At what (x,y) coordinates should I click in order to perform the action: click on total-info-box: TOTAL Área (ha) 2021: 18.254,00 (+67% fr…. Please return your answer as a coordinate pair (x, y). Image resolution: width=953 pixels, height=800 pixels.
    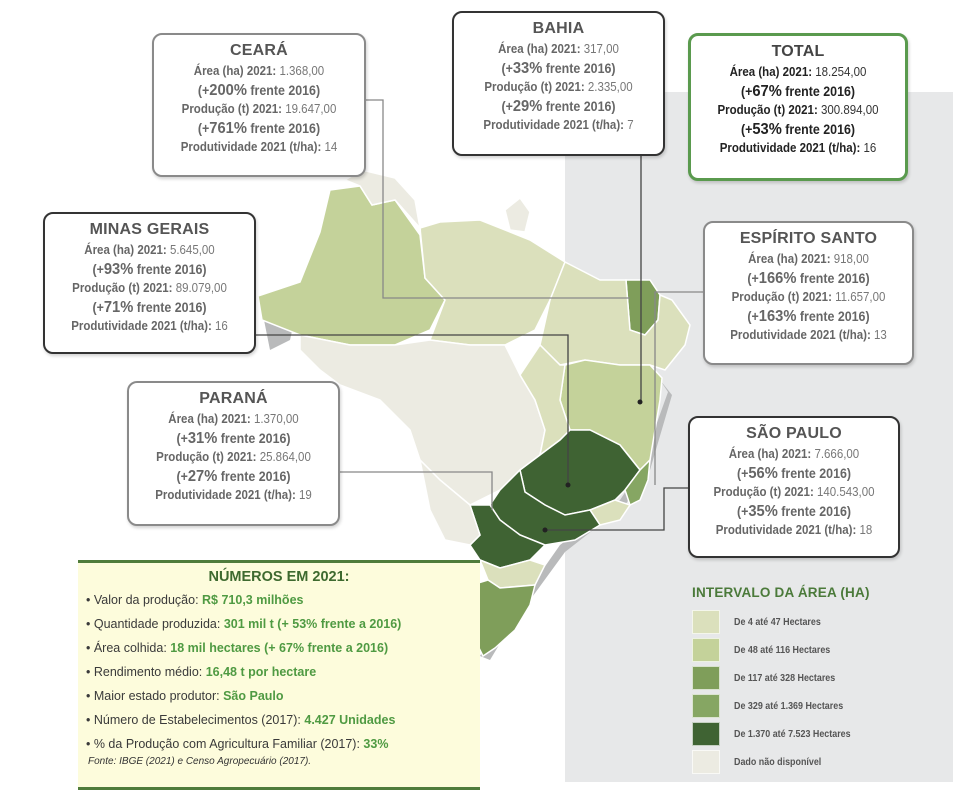
    Looking at the image, I should click on (798, 107).